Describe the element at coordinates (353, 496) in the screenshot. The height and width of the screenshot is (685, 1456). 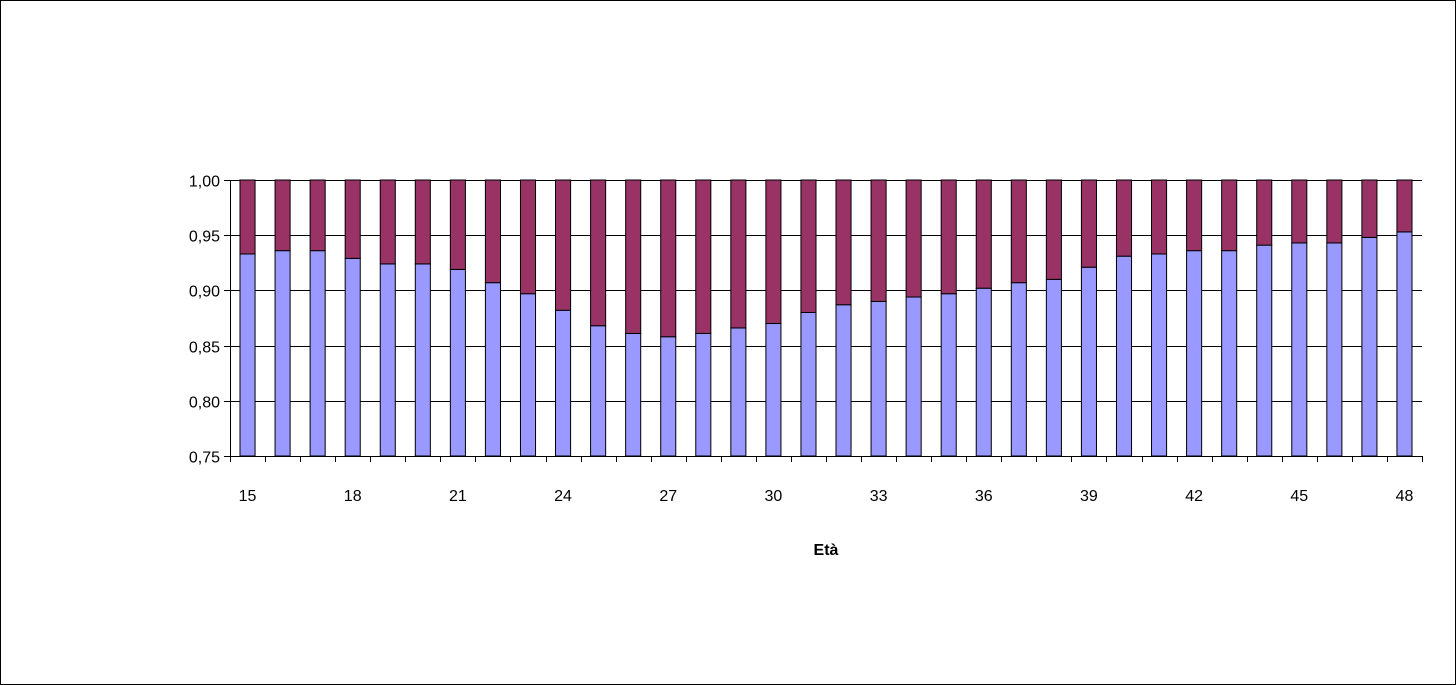
I see `x-tick-label: 18` at that location.